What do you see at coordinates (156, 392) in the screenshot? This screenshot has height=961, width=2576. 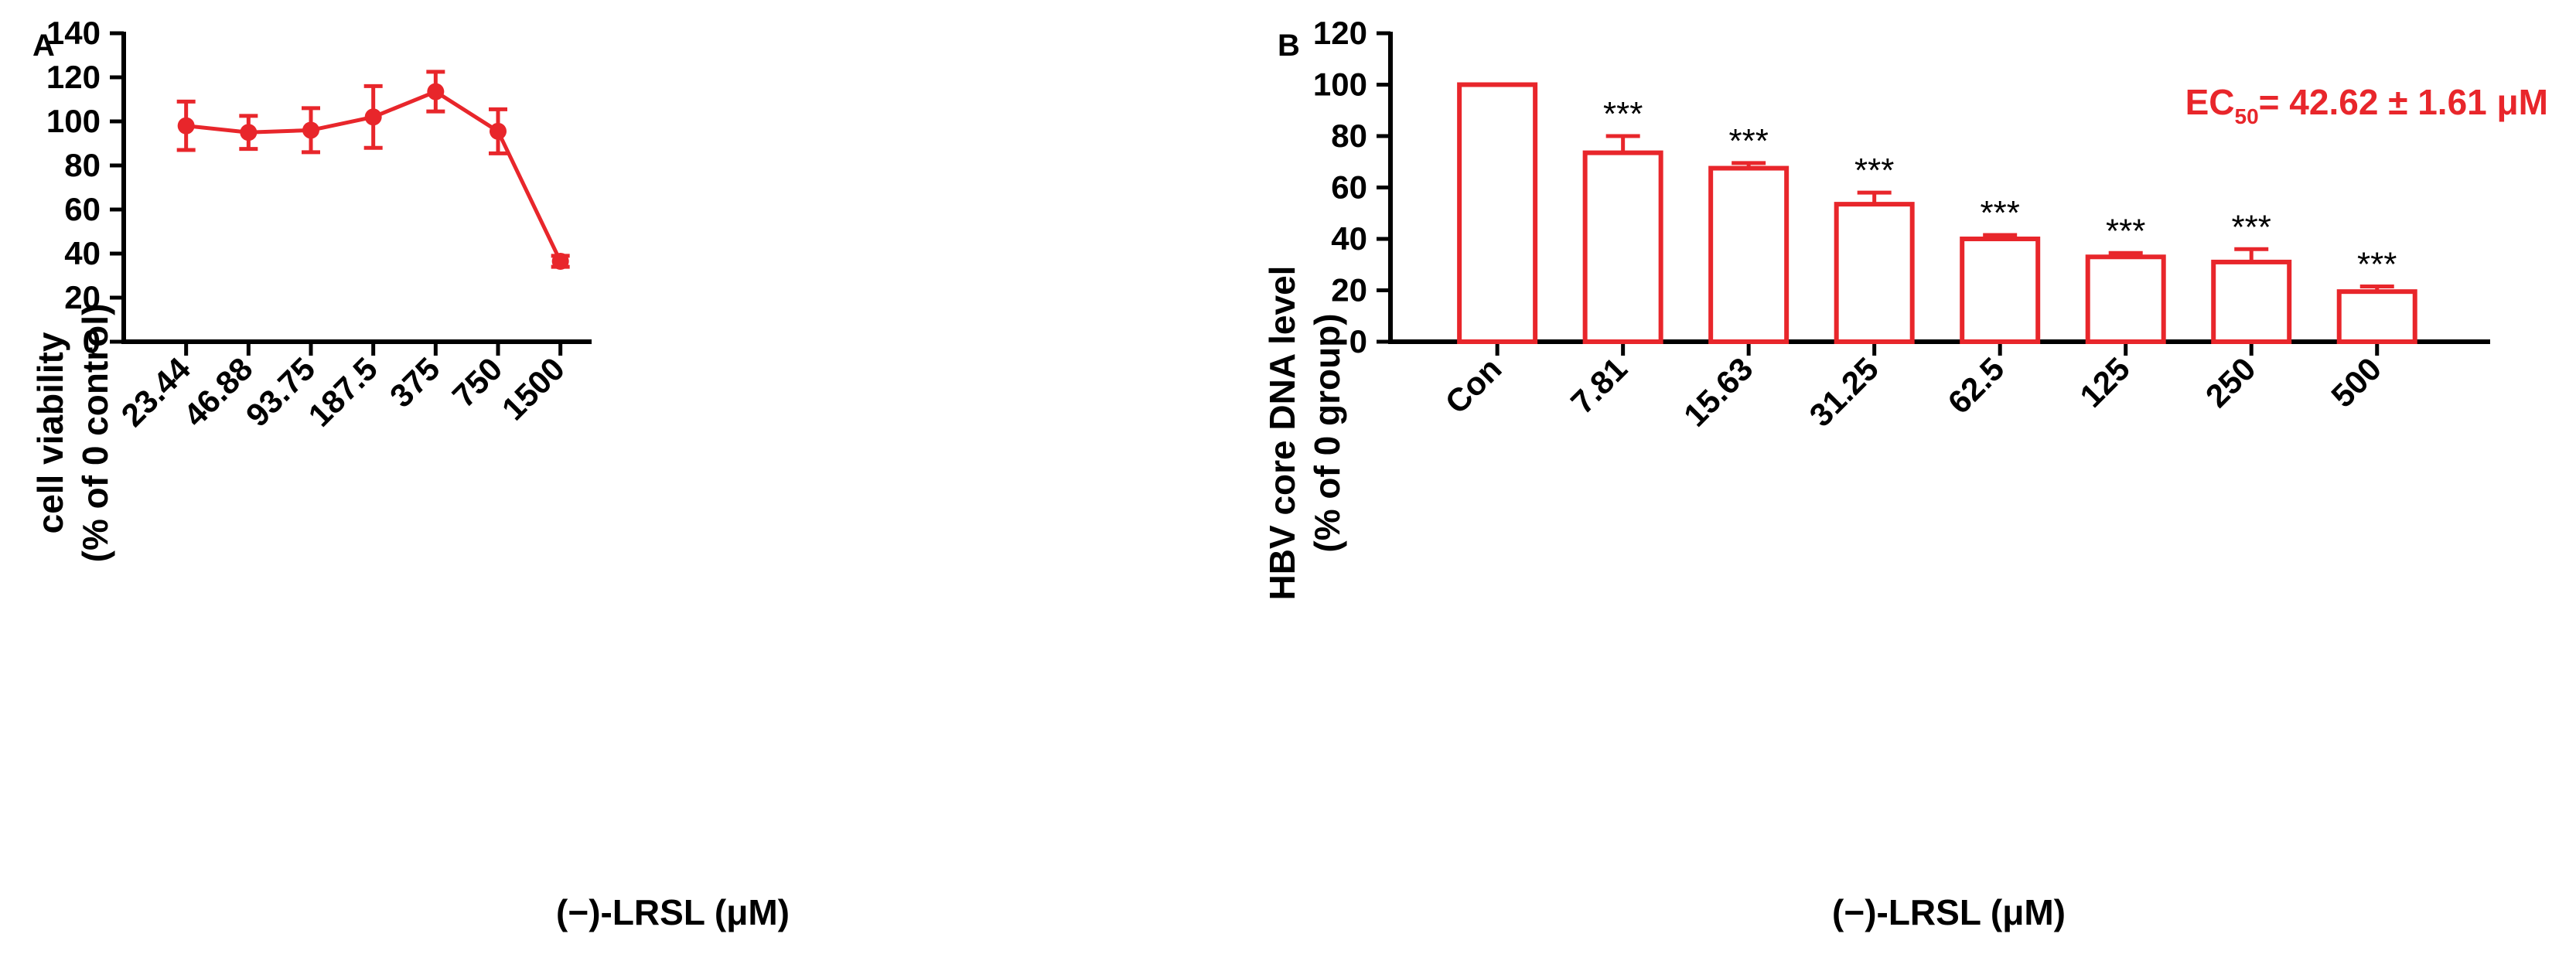 I see `panel-a-x-tick-label: 23.44` at bounding box center [156, 392].